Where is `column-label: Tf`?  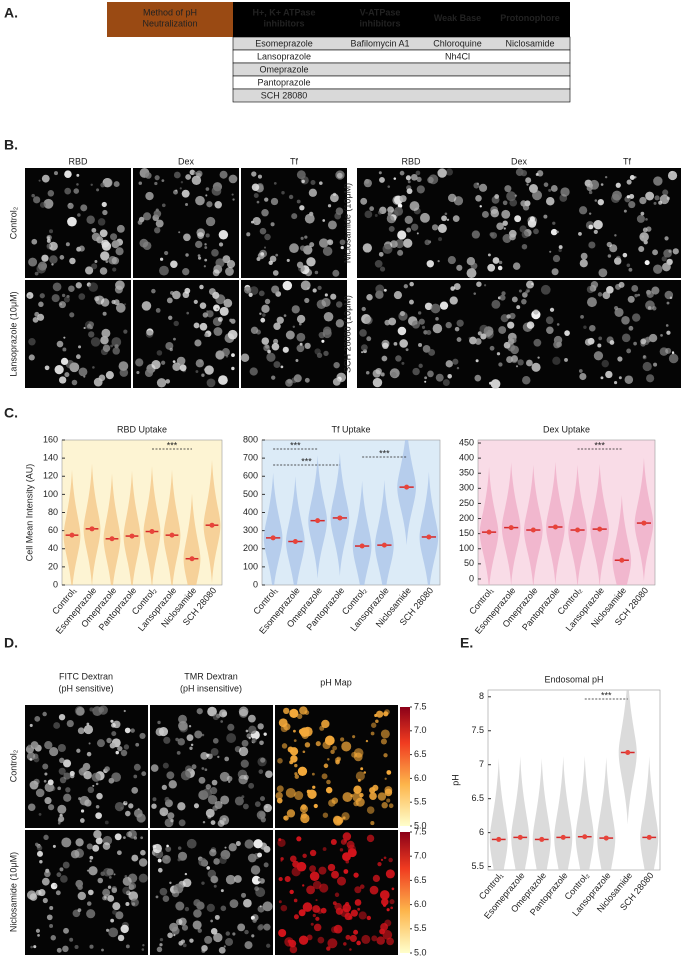 column-label: Tf is located at coordinates (294, 161).